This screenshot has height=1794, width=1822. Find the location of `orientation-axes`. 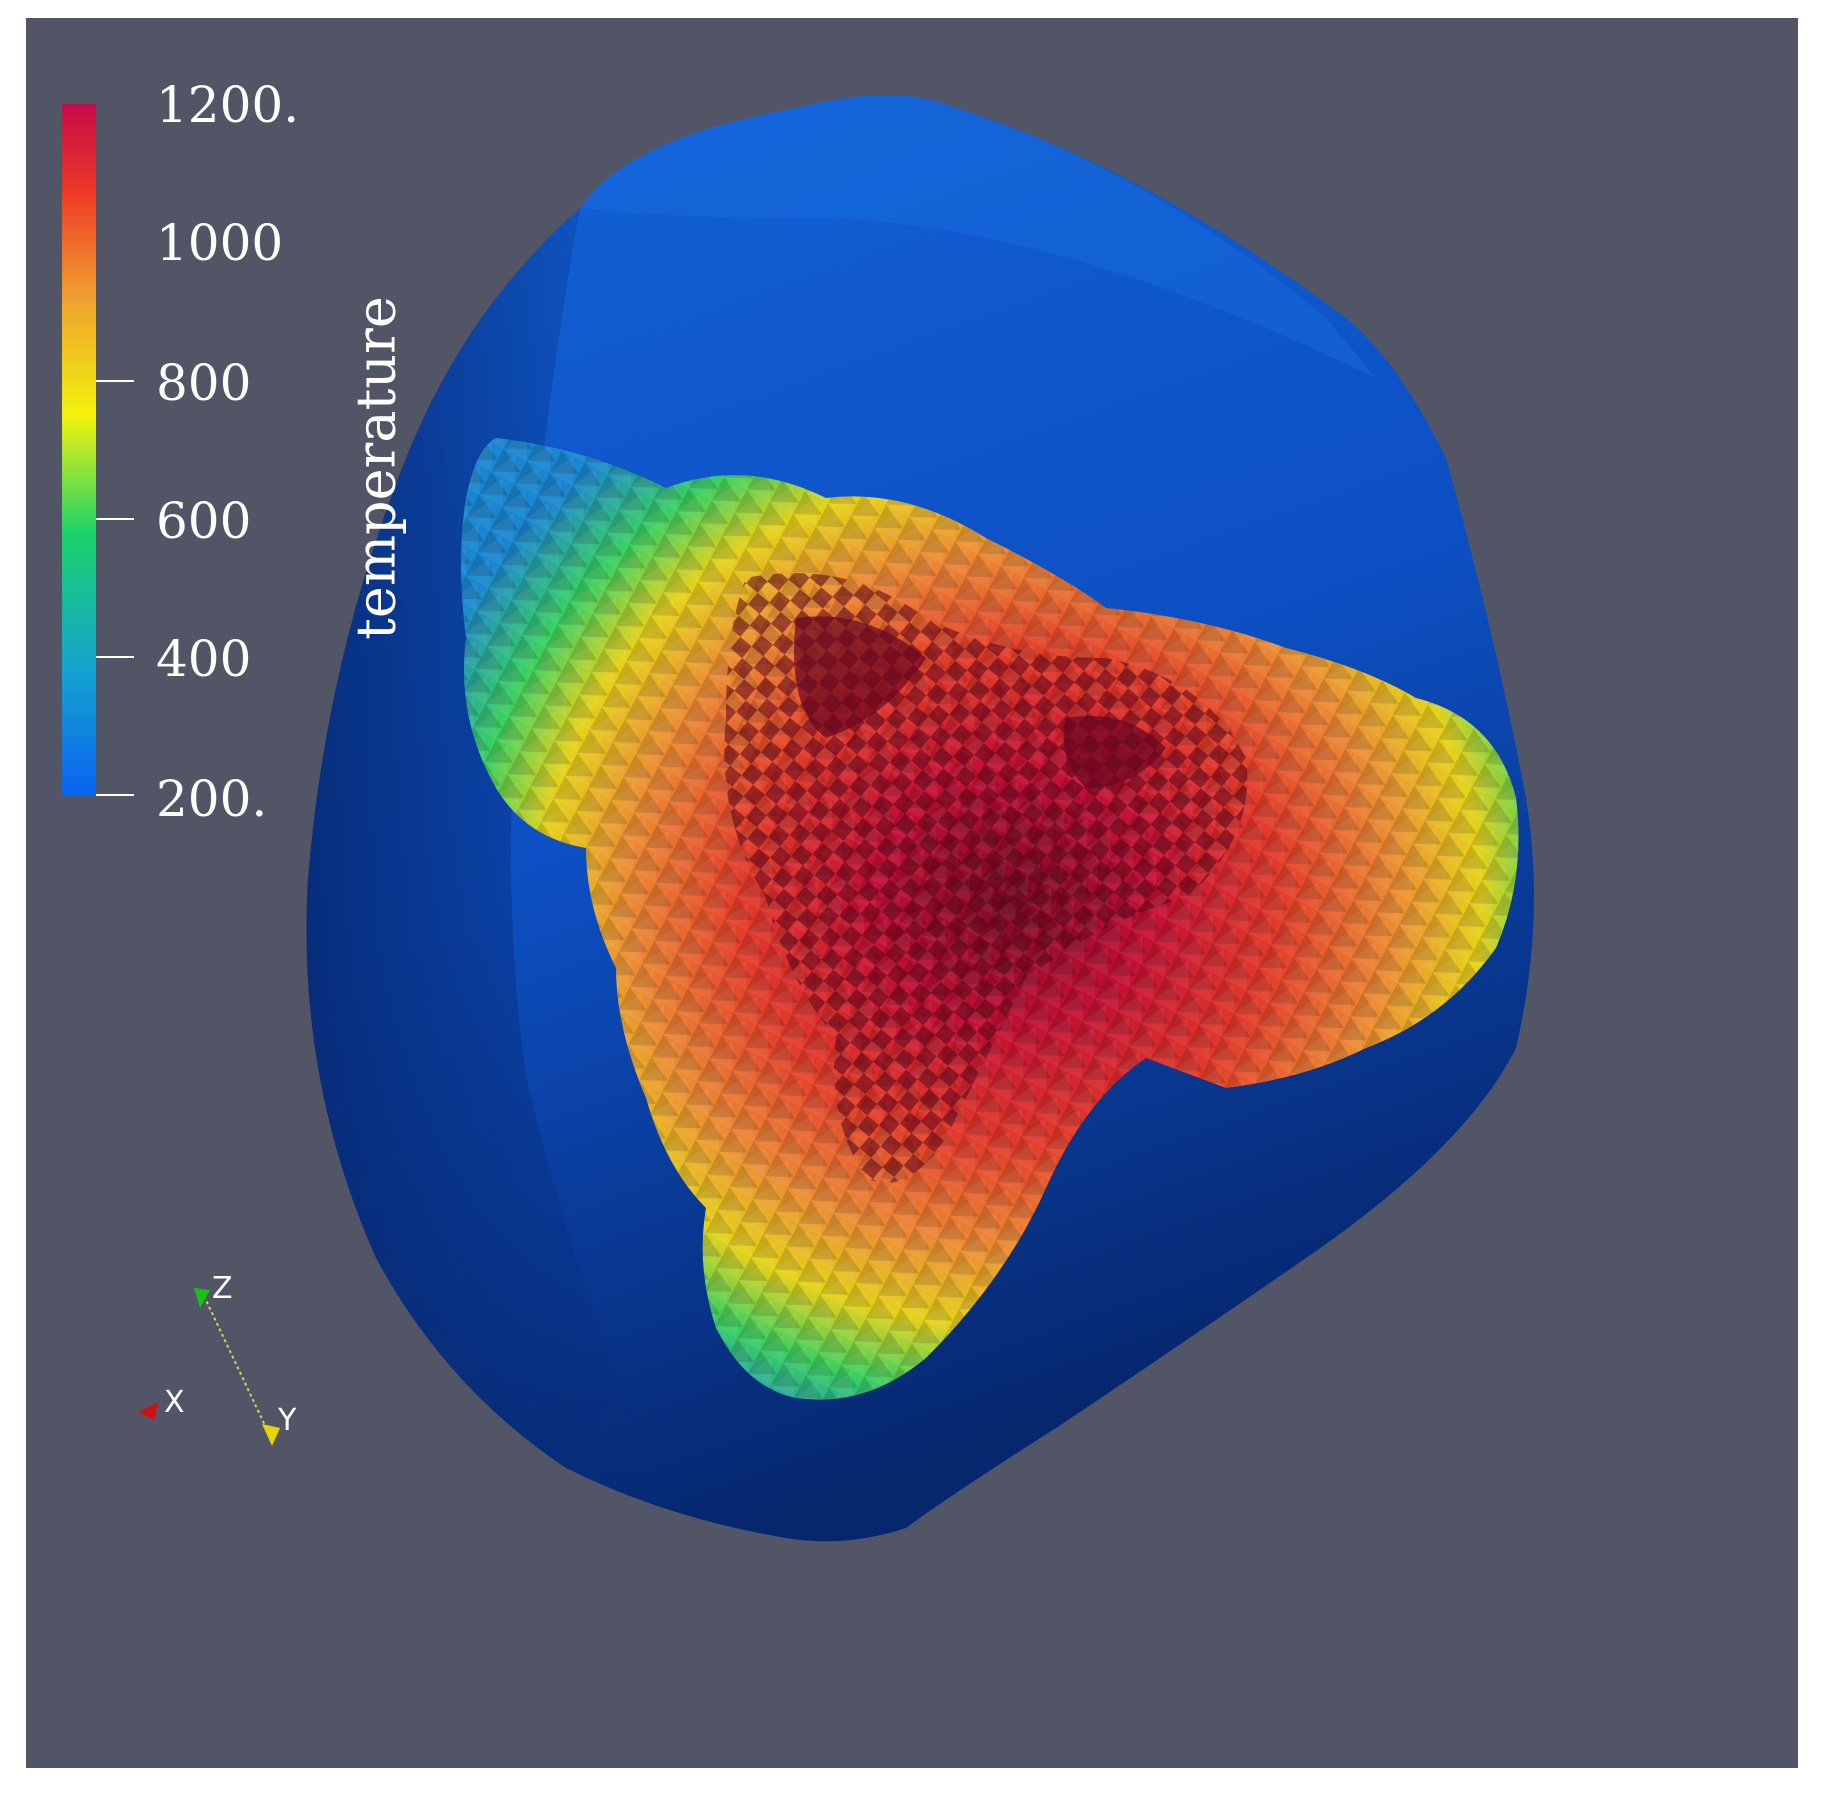

orientation-axes is located at coordinates (209, 1367).